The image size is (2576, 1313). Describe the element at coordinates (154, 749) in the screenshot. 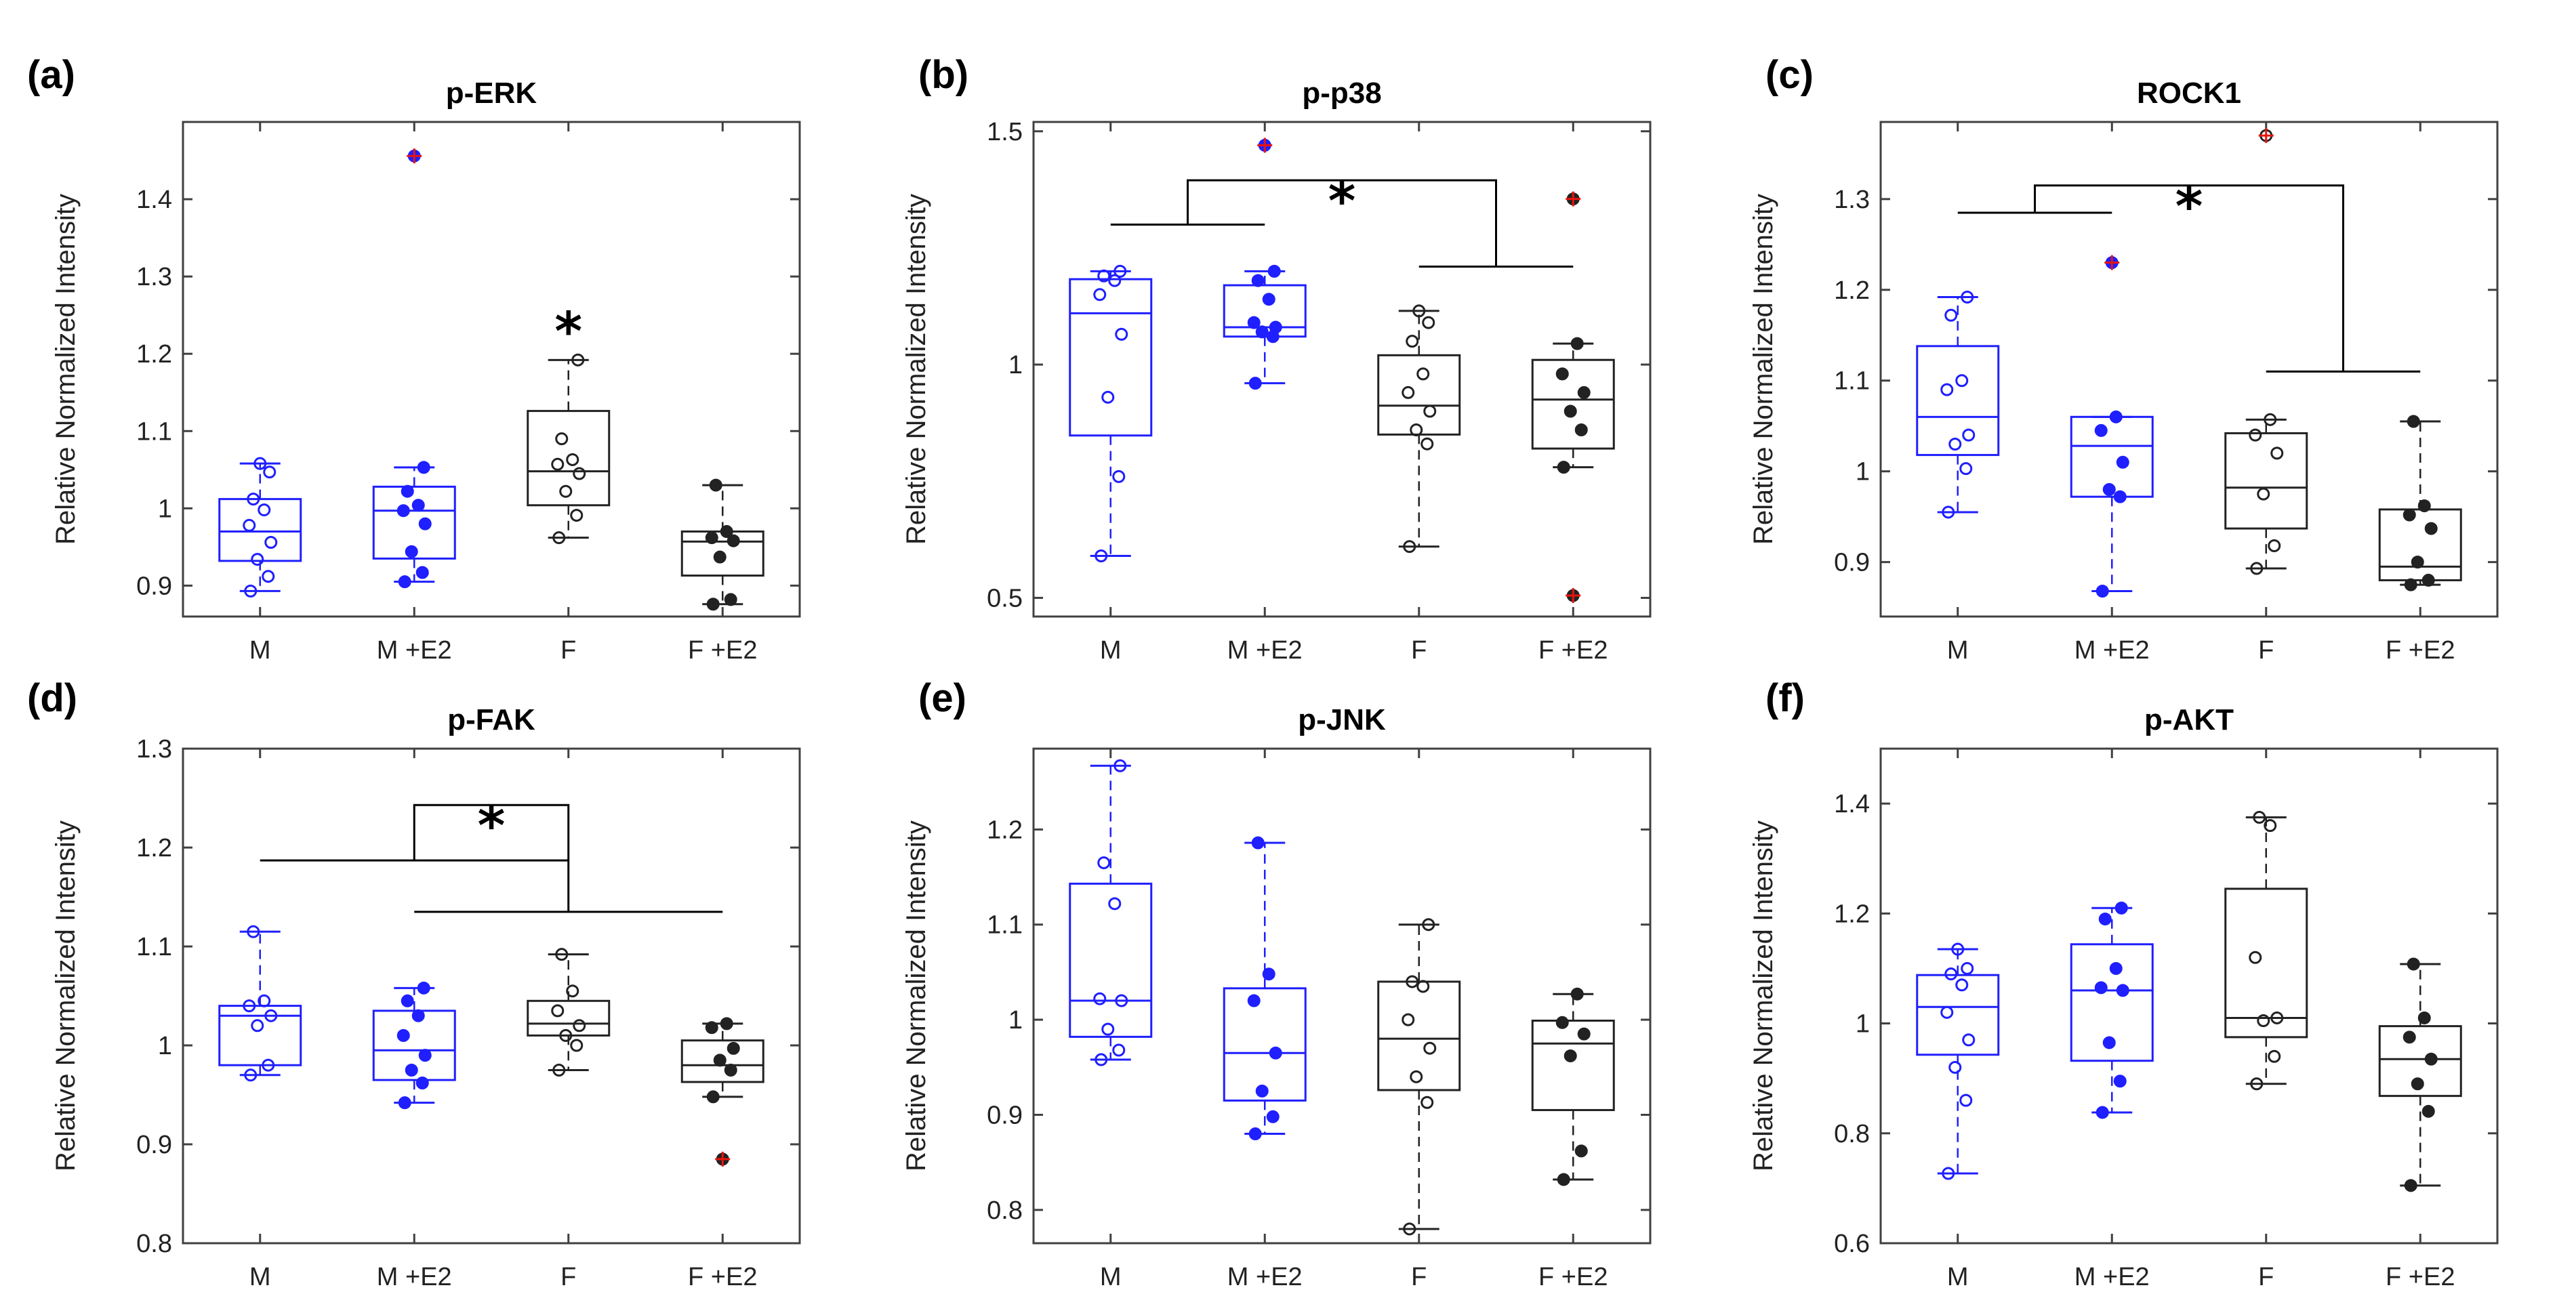

I see `y-tick-label: 1.3` at that location.